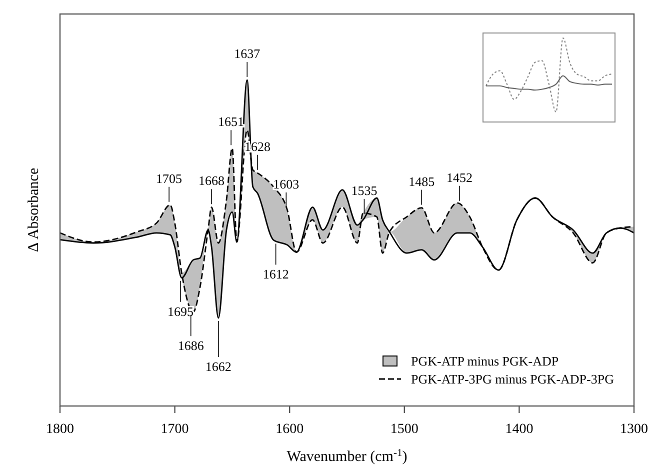 Image resolution: width=652 pixels, height=468 pixels. I want to click on x-tick-label: 1500, so click(404, 429).